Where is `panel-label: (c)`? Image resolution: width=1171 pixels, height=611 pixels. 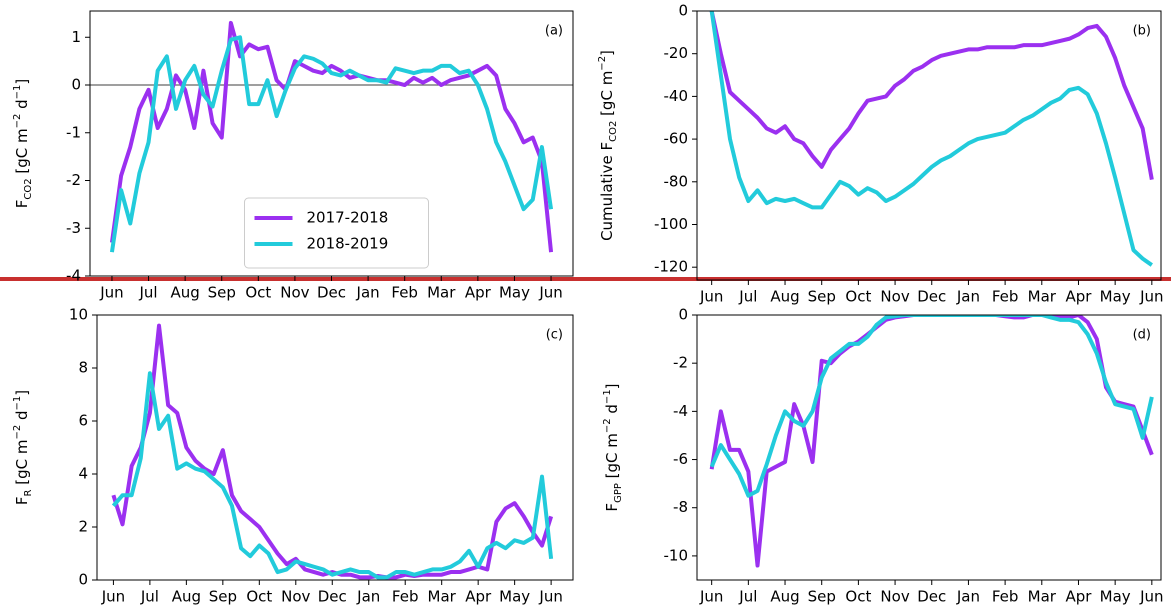 panel-label: (c) is located at coordinates (554, 335).